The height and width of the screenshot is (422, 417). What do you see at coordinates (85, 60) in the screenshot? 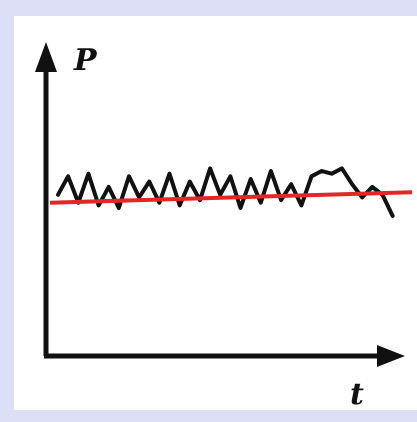
I see `y-axis-label: P` at bounding box center [85, 60].